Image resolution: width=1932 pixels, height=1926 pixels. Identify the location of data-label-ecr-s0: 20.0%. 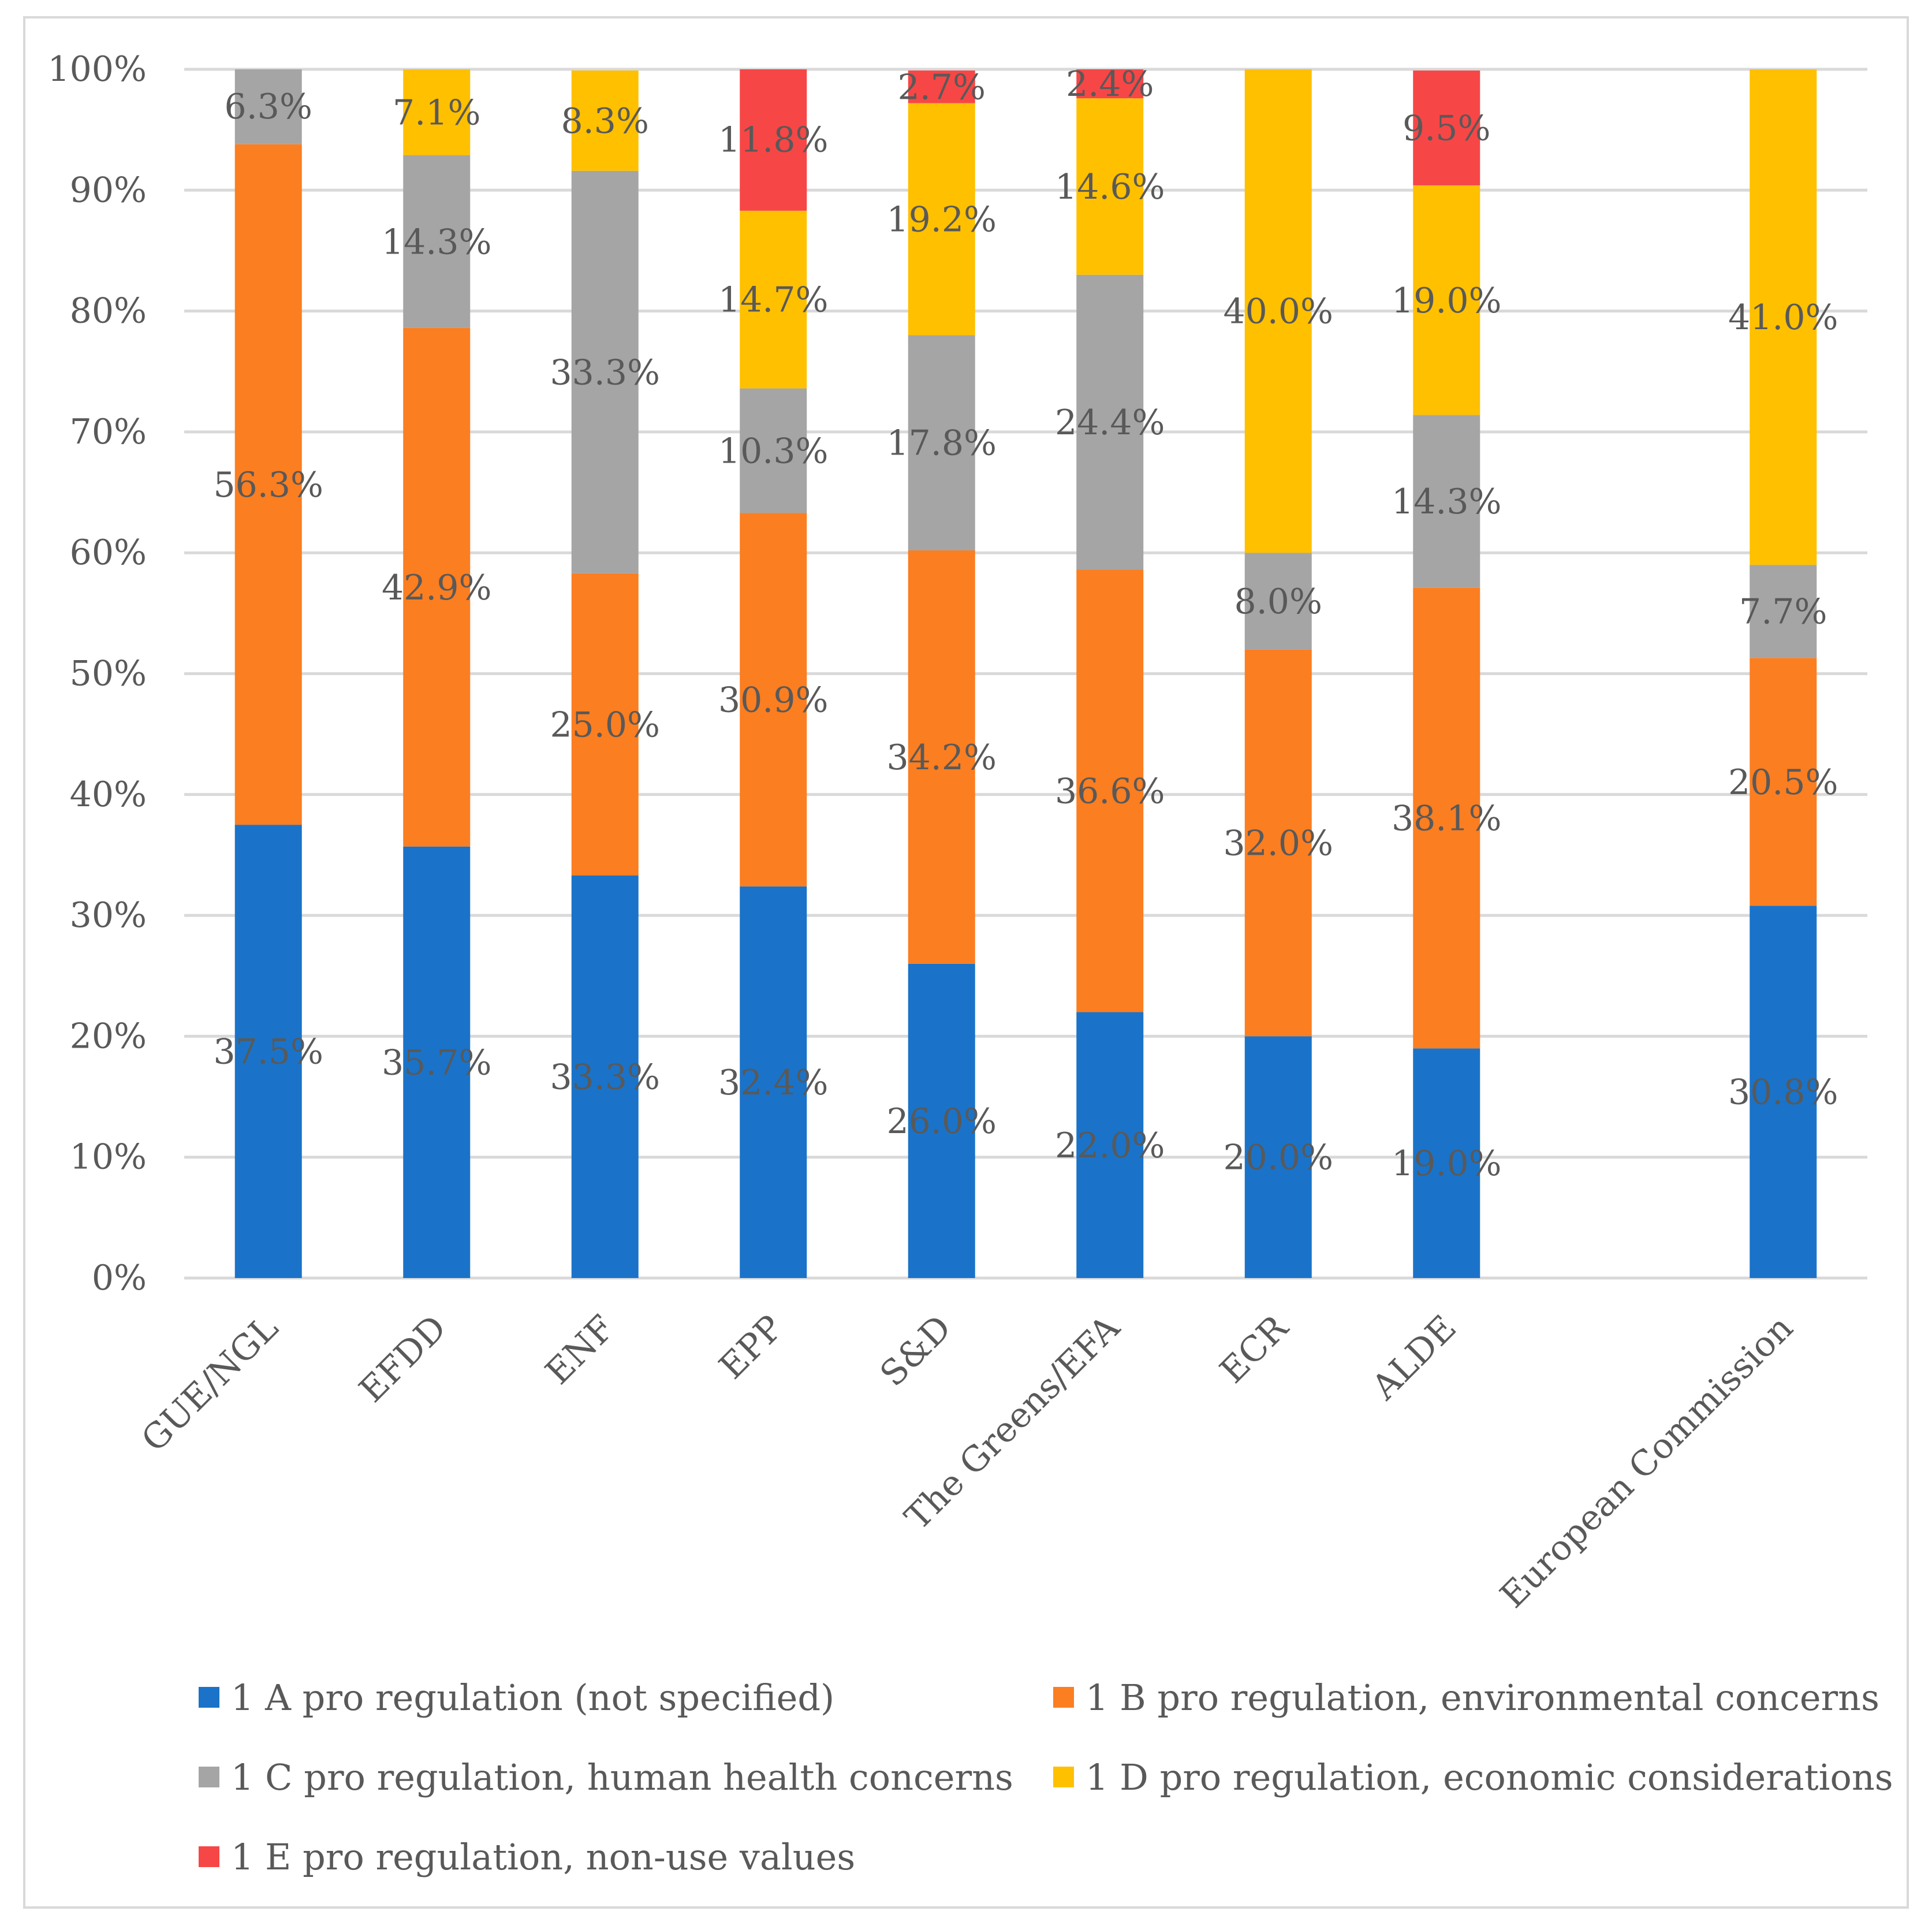
(1278, 1158).